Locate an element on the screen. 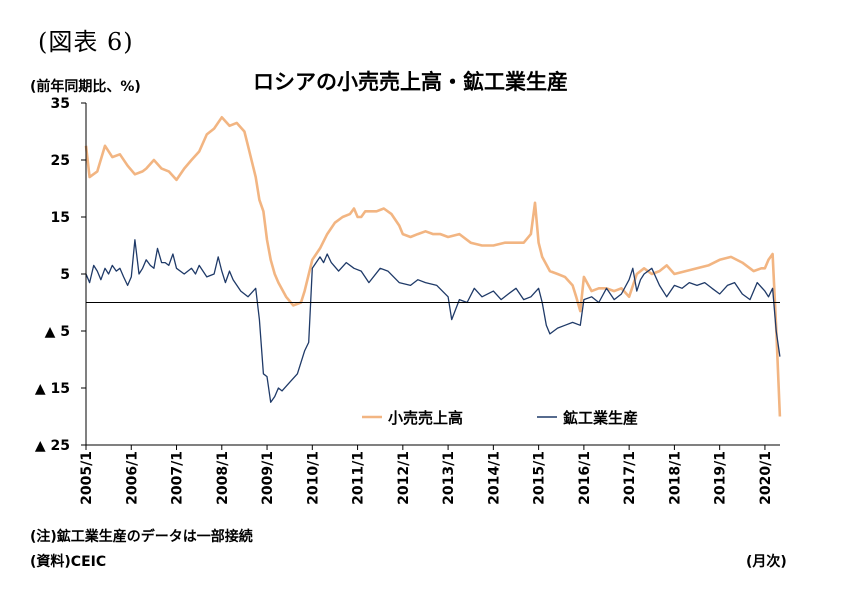 The image size is (845, 597). y-tick-label: 35 is located at coordinates (60, 104).